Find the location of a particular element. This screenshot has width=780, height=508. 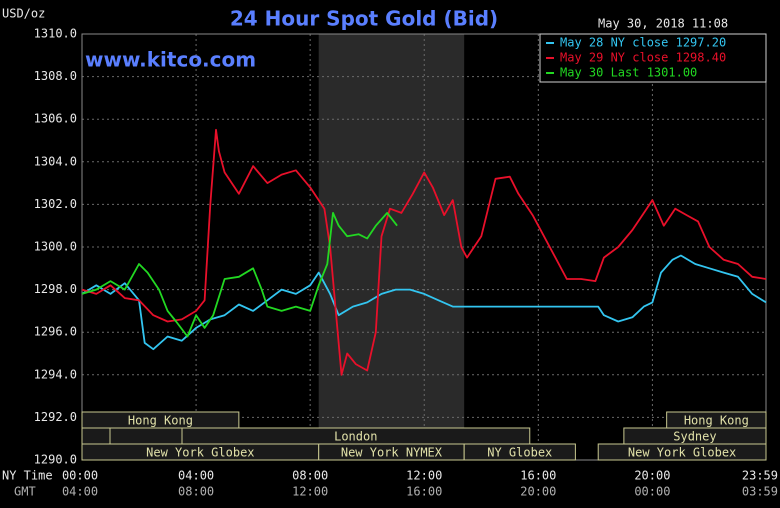

y-tick-label: 1300.0 is located at coordinates (55, 247).